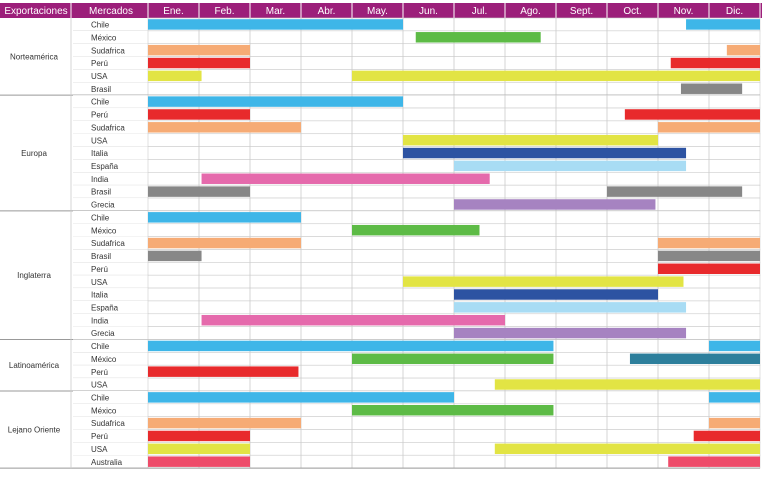 The width and height of the screenshot is (768, 481). What do you see at coordinates (275, 11) in the screenshot?
I see `month-label-3: Mar.` at bounding box center [275, 11].